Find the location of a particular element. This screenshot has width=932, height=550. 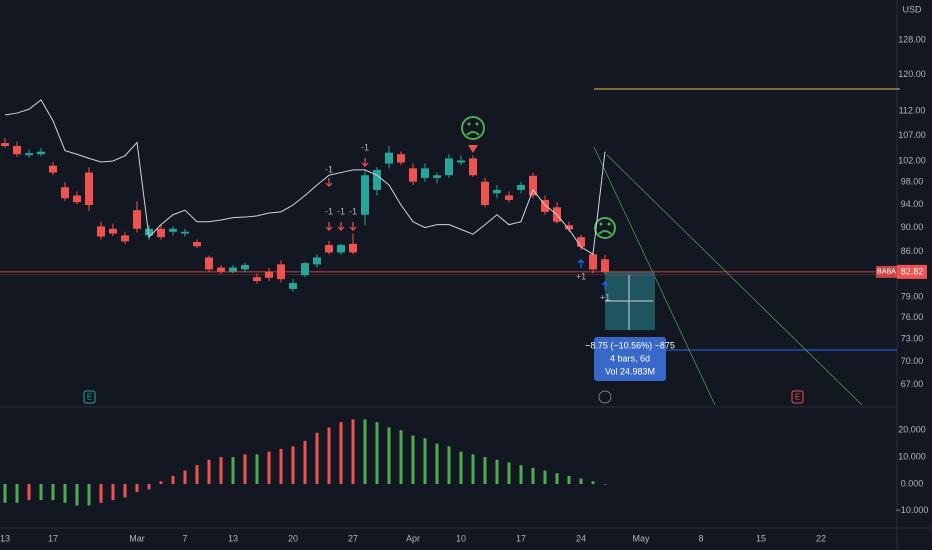

currency-label: USD is located at coordinates (912, 9).